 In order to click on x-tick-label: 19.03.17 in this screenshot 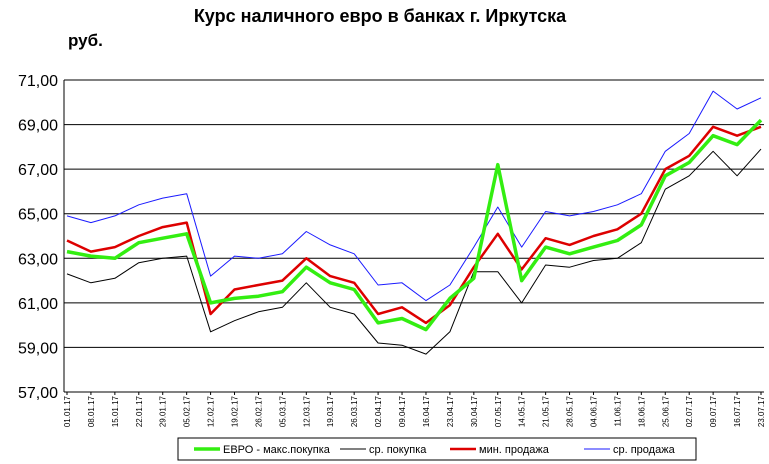, I will do `click(330, 411)`.